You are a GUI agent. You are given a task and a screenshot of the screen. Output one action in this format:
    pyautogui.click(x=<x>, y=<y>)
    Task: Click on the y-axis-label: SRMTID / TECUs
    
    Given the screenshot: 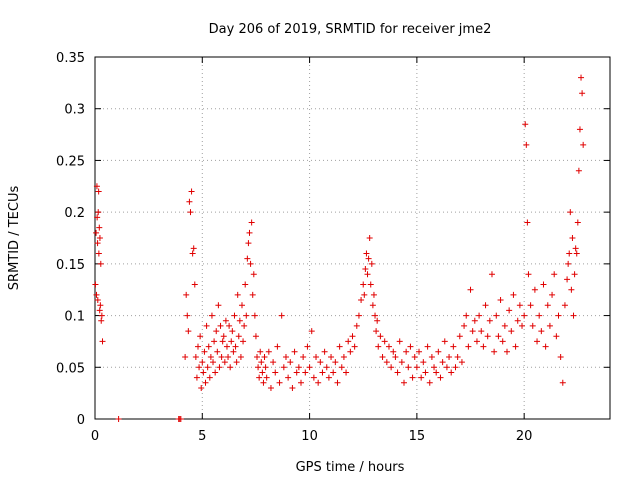 What is the action you would take?
    pyautogui.click(x=14, y=238)
    